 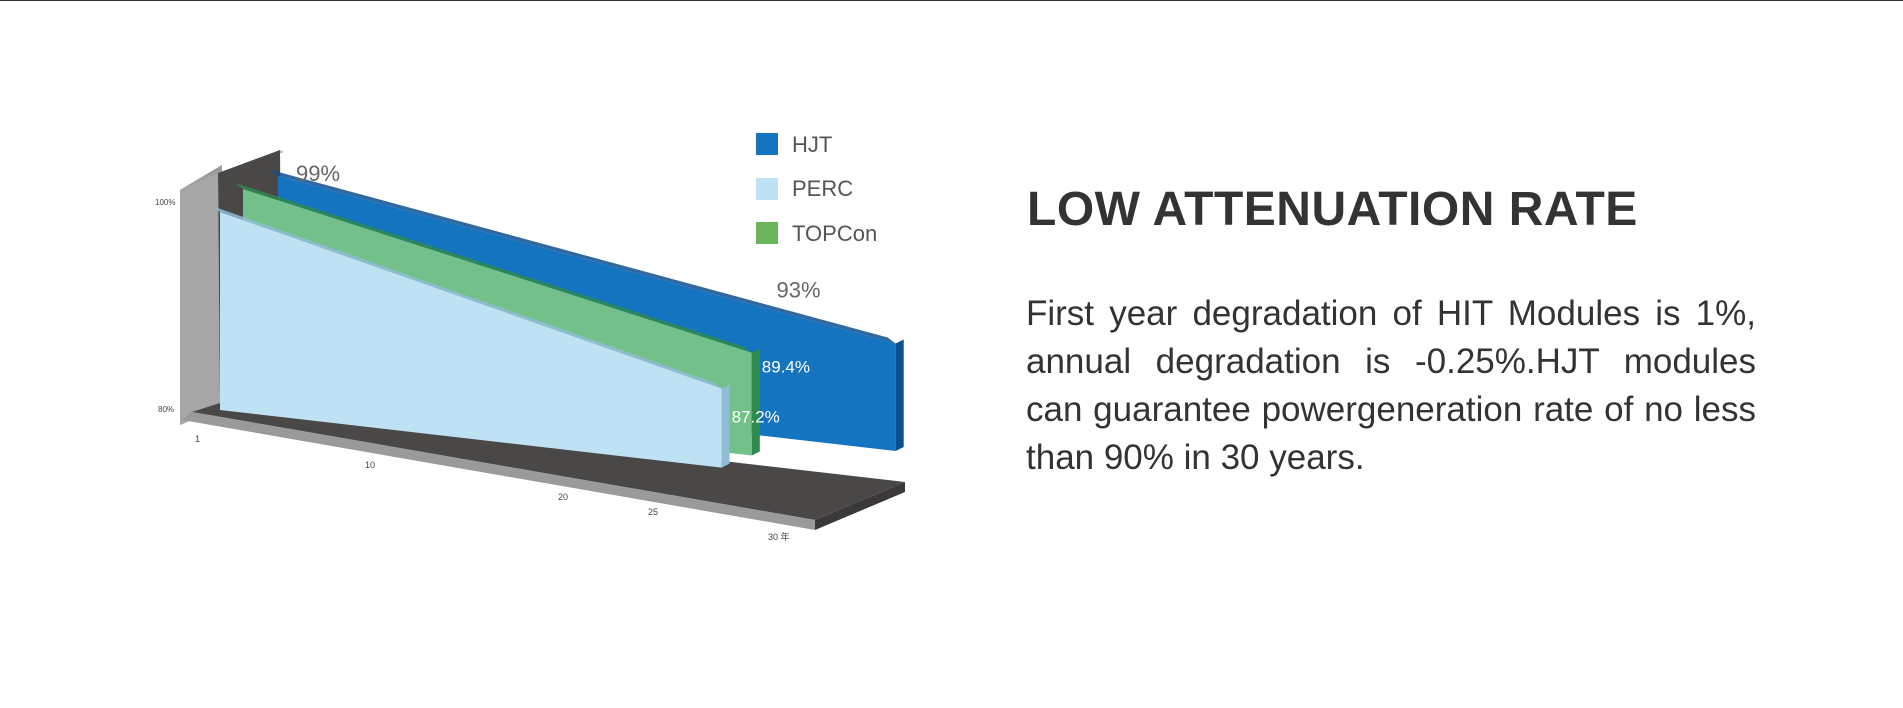 I want to click on label-end-perc: 87.2%, so click(x=756, y=416).